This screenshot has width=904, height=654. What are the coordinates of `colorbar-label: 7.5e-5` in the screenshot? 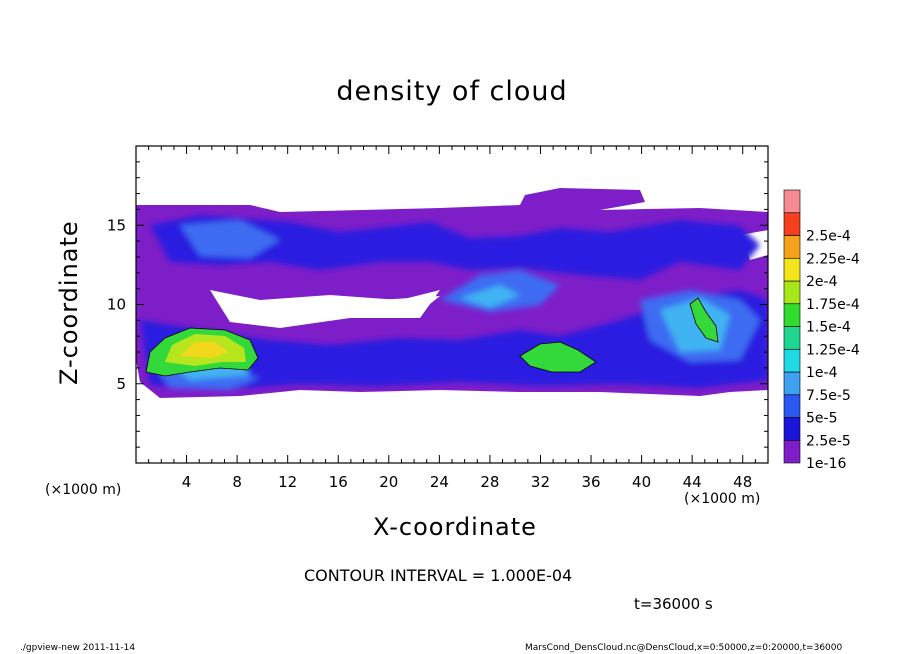 It's located at (828, 396).